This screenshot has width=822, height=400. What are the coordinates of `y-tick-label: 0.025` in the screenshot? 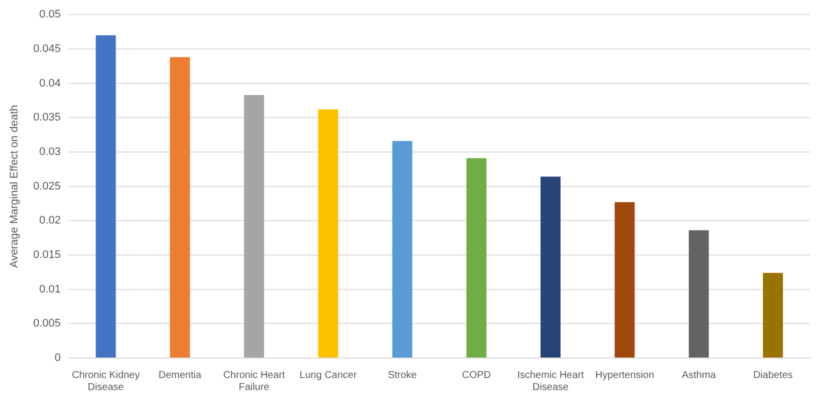 It's located at (47, 186).